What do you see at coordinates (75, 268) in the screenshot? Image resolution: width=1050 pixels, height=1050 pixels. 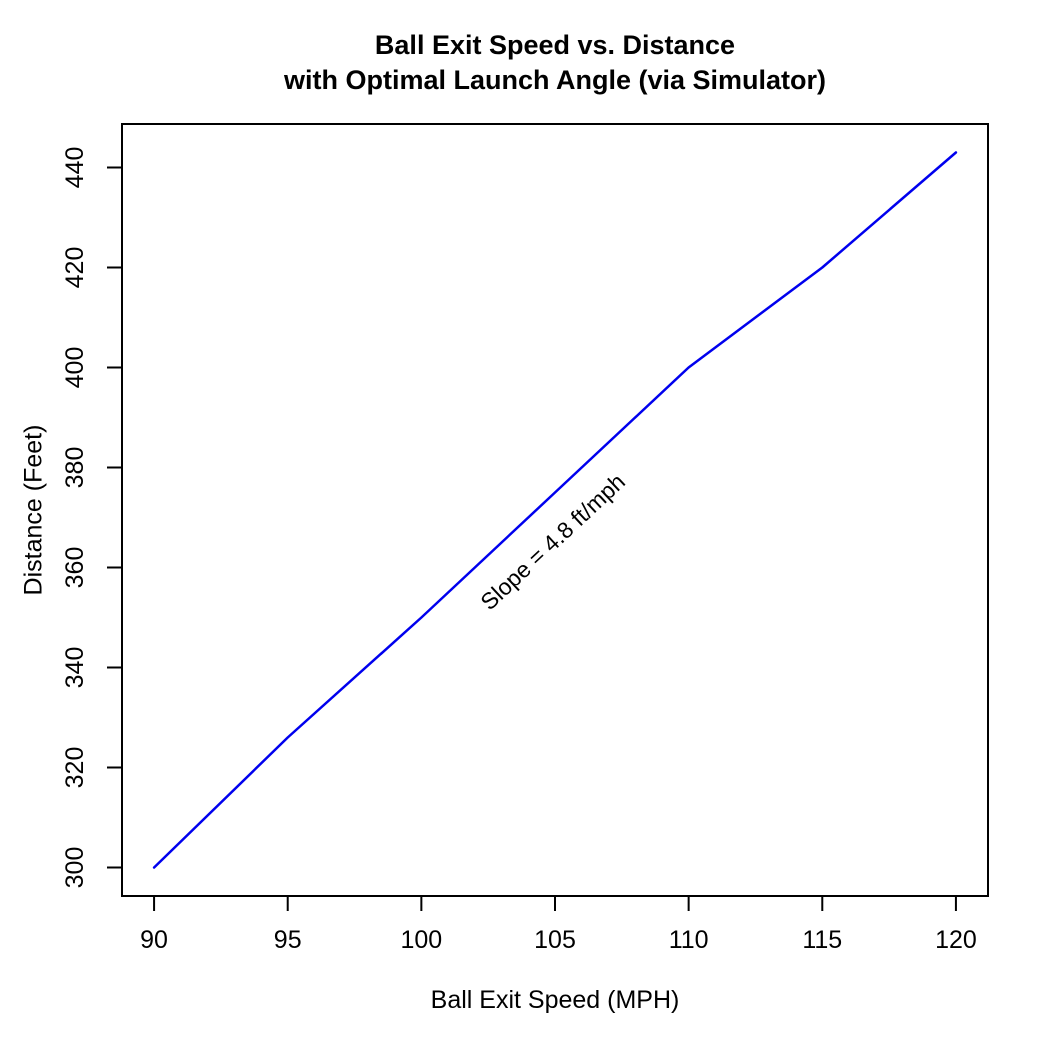 I see `y-axis-tick-label: 420` at bounding box center [75, 268].